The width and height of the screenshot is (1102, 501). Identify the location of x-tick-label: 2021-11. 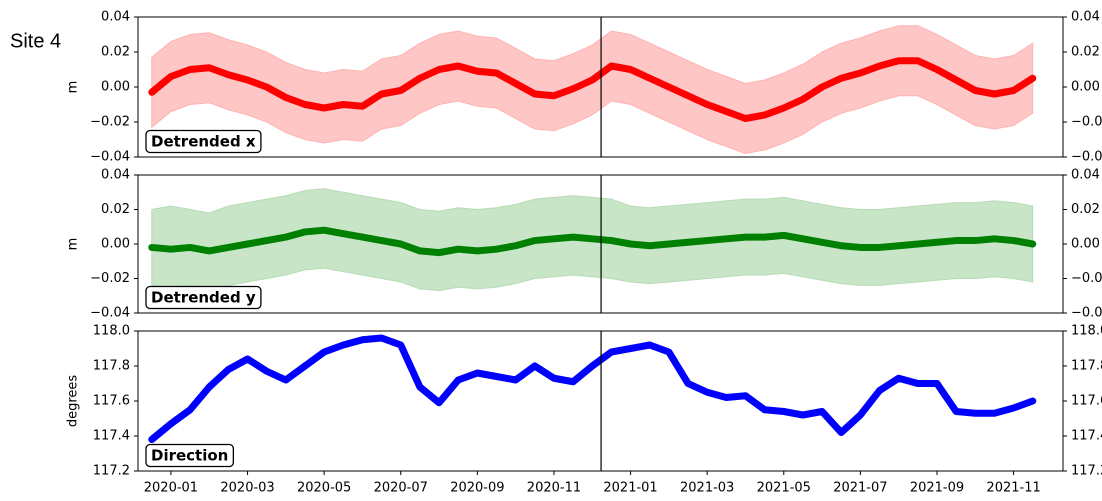
(1013, 488).